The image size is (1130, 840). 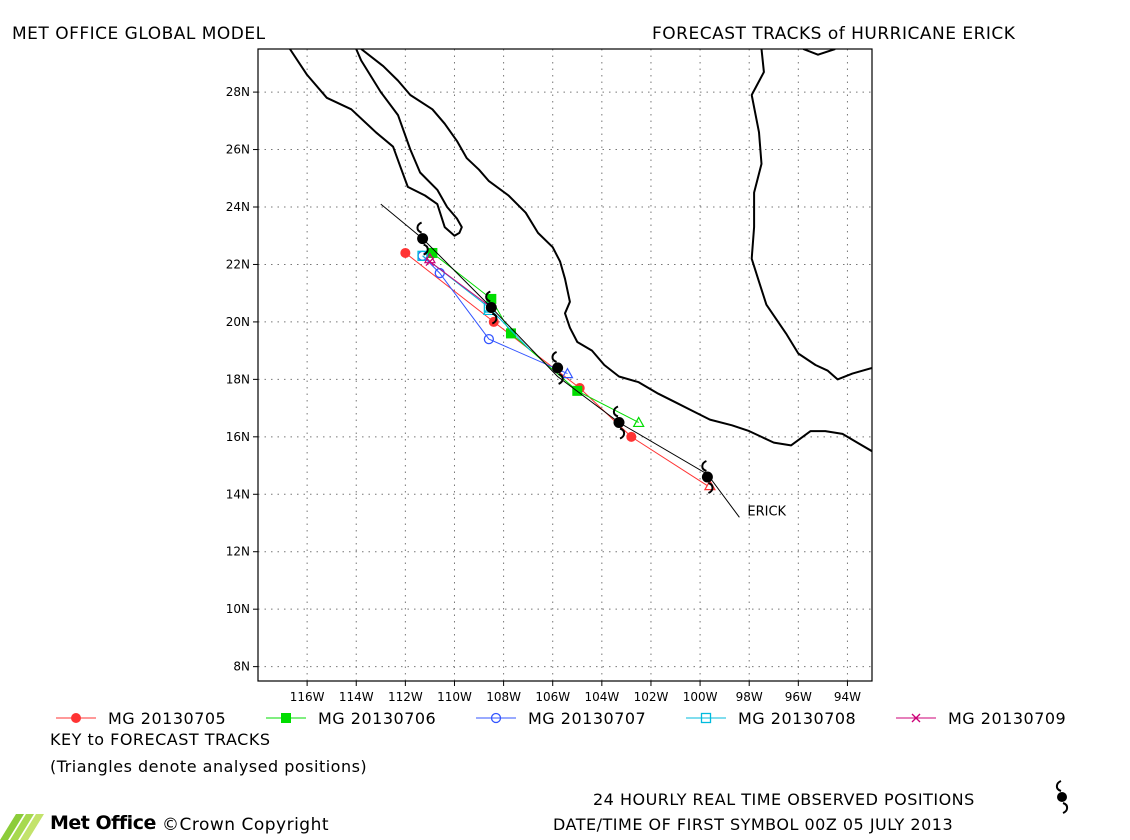 I want to click on legend-label: MG 20130705, so click(x=167, y=718).